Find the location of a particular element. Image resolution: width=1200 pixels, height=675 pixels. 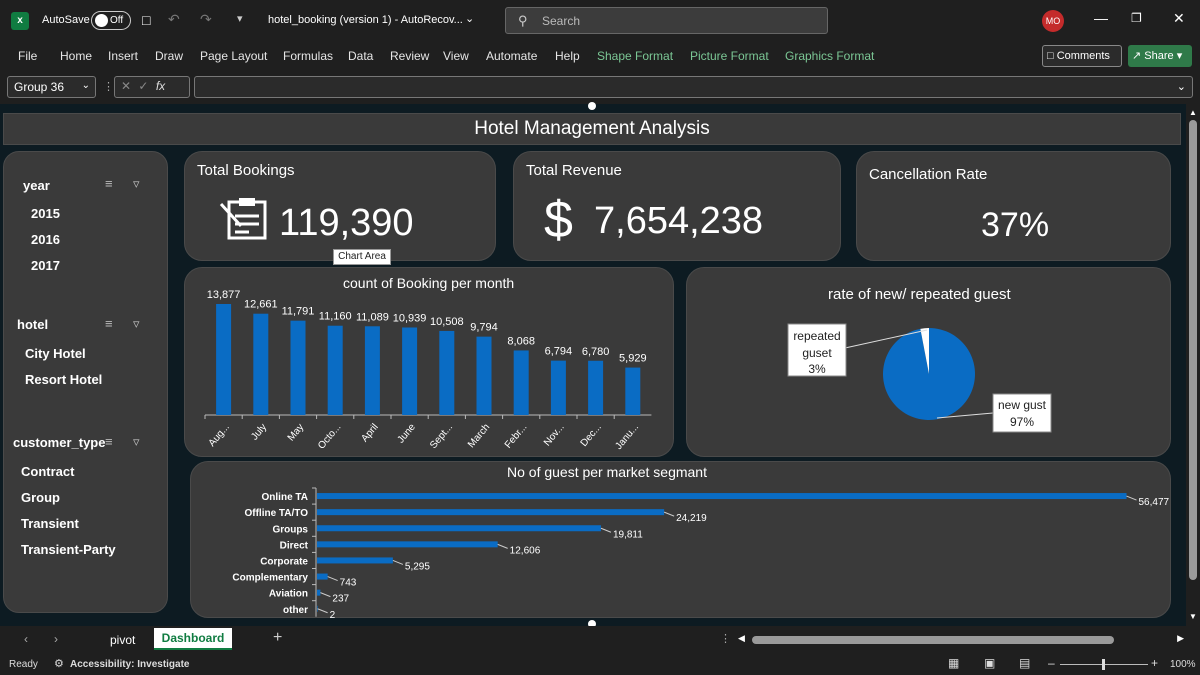

tab-dashboard: Dashboard is located at coordinates (193, 639).